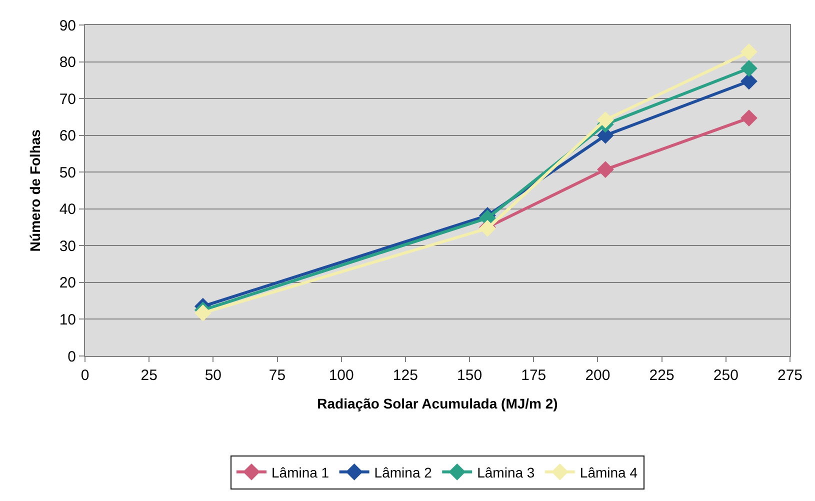 This screenshot has height=501, width=815. I want to click on y-tick-label: 90, so click(67, 25).